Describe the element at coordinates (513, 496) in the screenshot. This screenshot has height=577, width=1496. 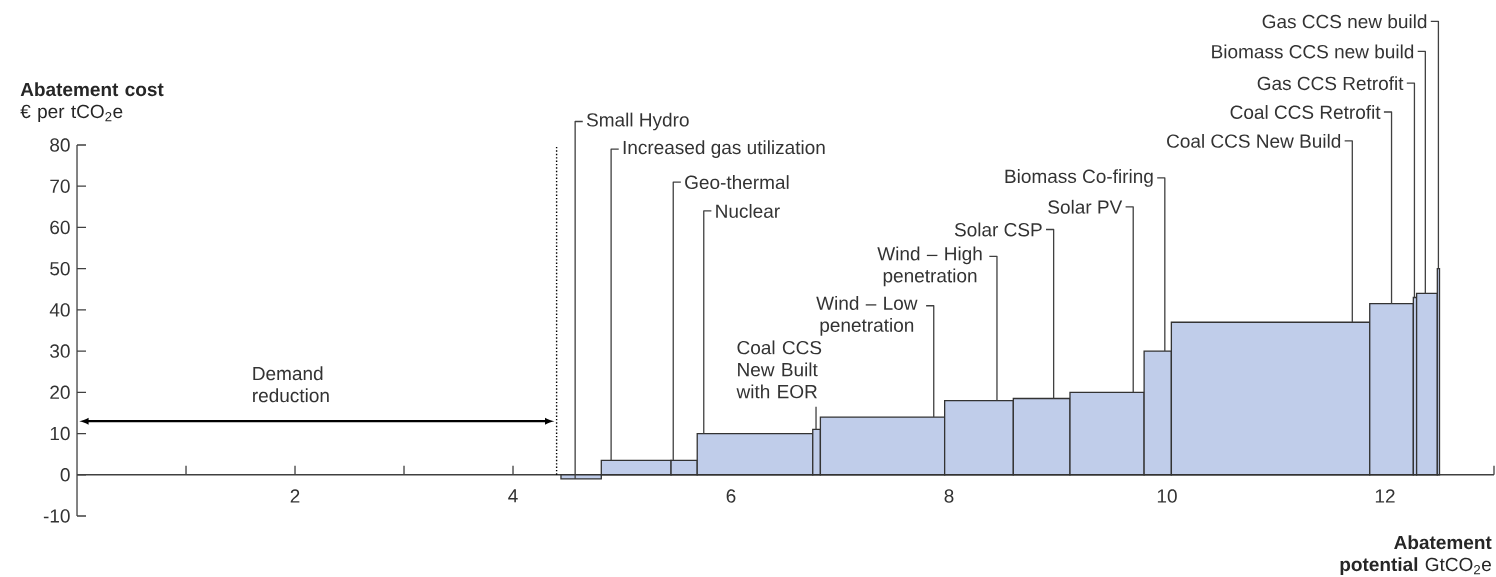
I see `x-tick-label: 4` at that location.